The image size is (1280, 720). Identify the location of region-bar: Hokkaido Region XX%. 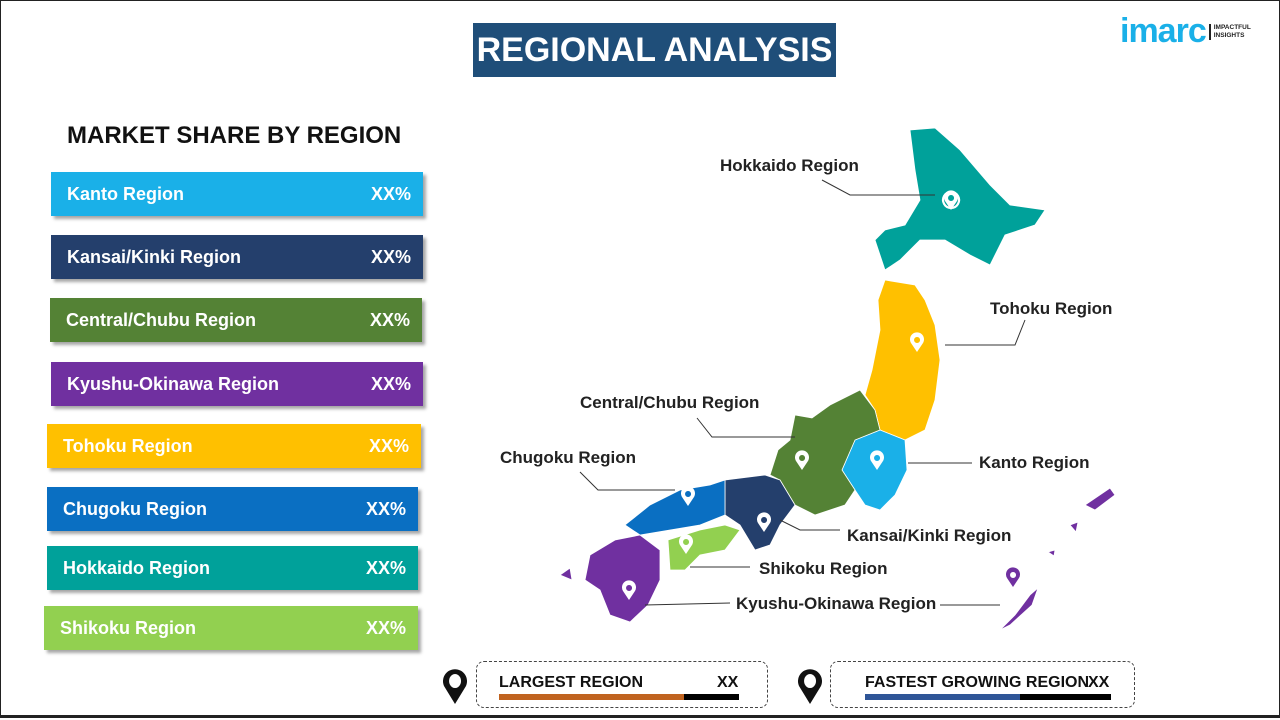
(232, 568).